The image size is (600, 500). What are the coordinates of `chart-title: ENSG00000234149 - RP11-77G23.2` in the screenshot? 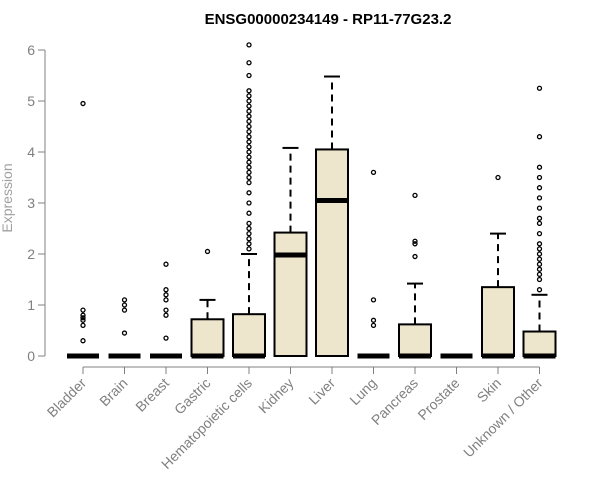 It's located at (328, 19).